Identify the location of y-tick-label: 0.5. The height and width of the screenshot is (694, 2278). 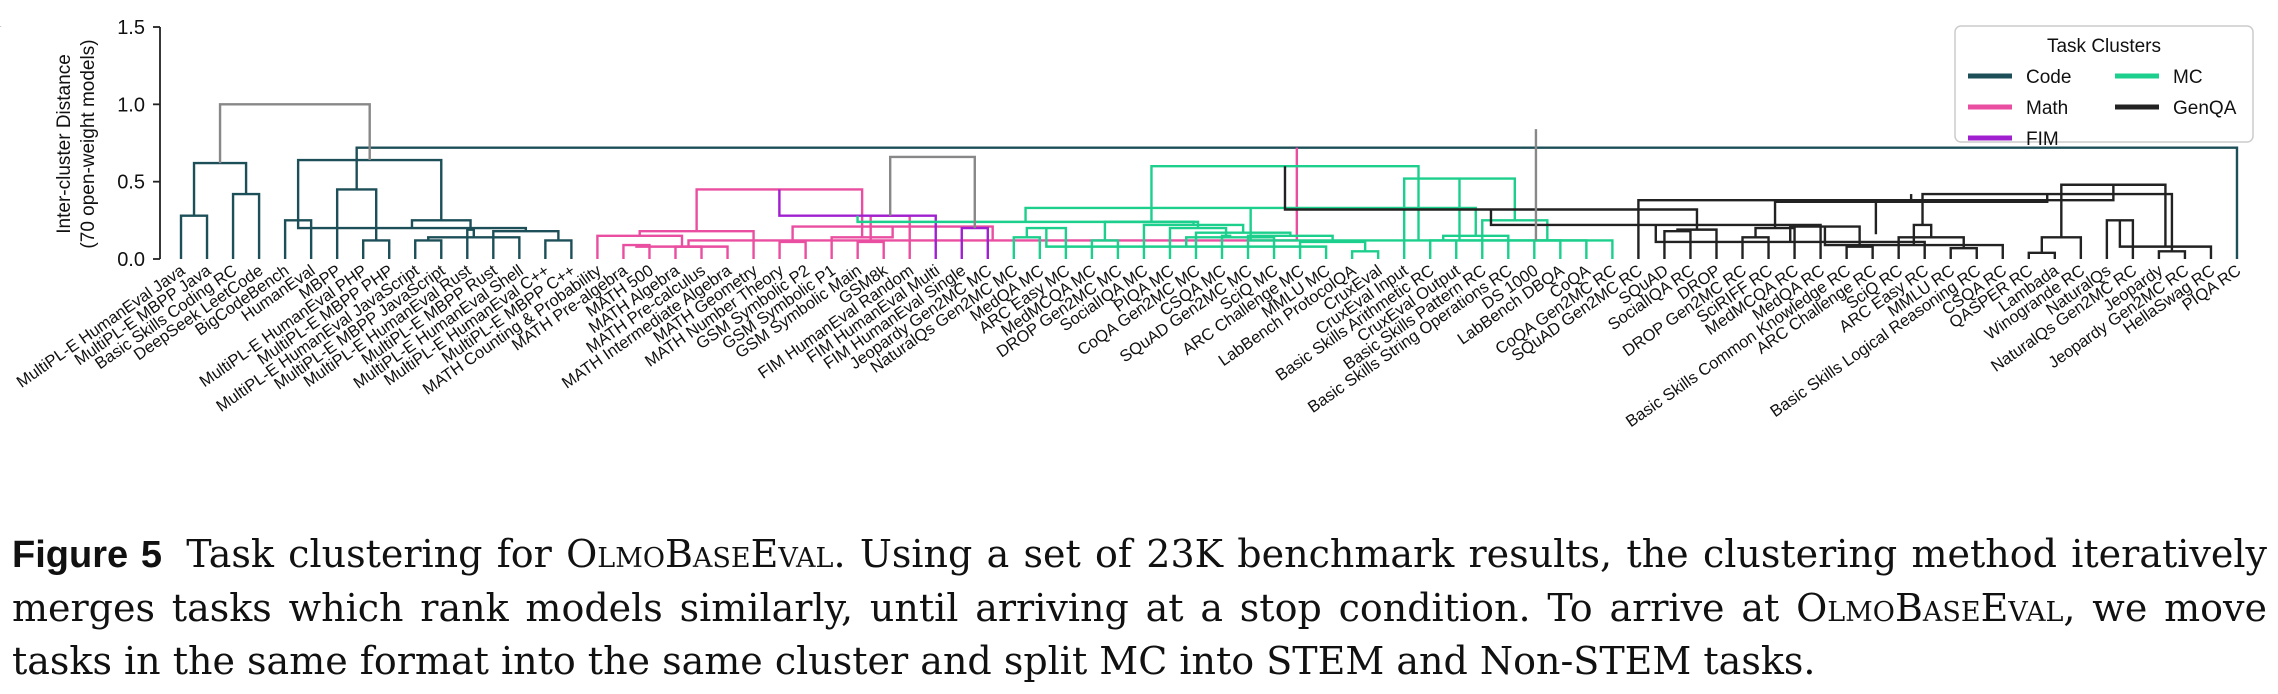
(131, 183).